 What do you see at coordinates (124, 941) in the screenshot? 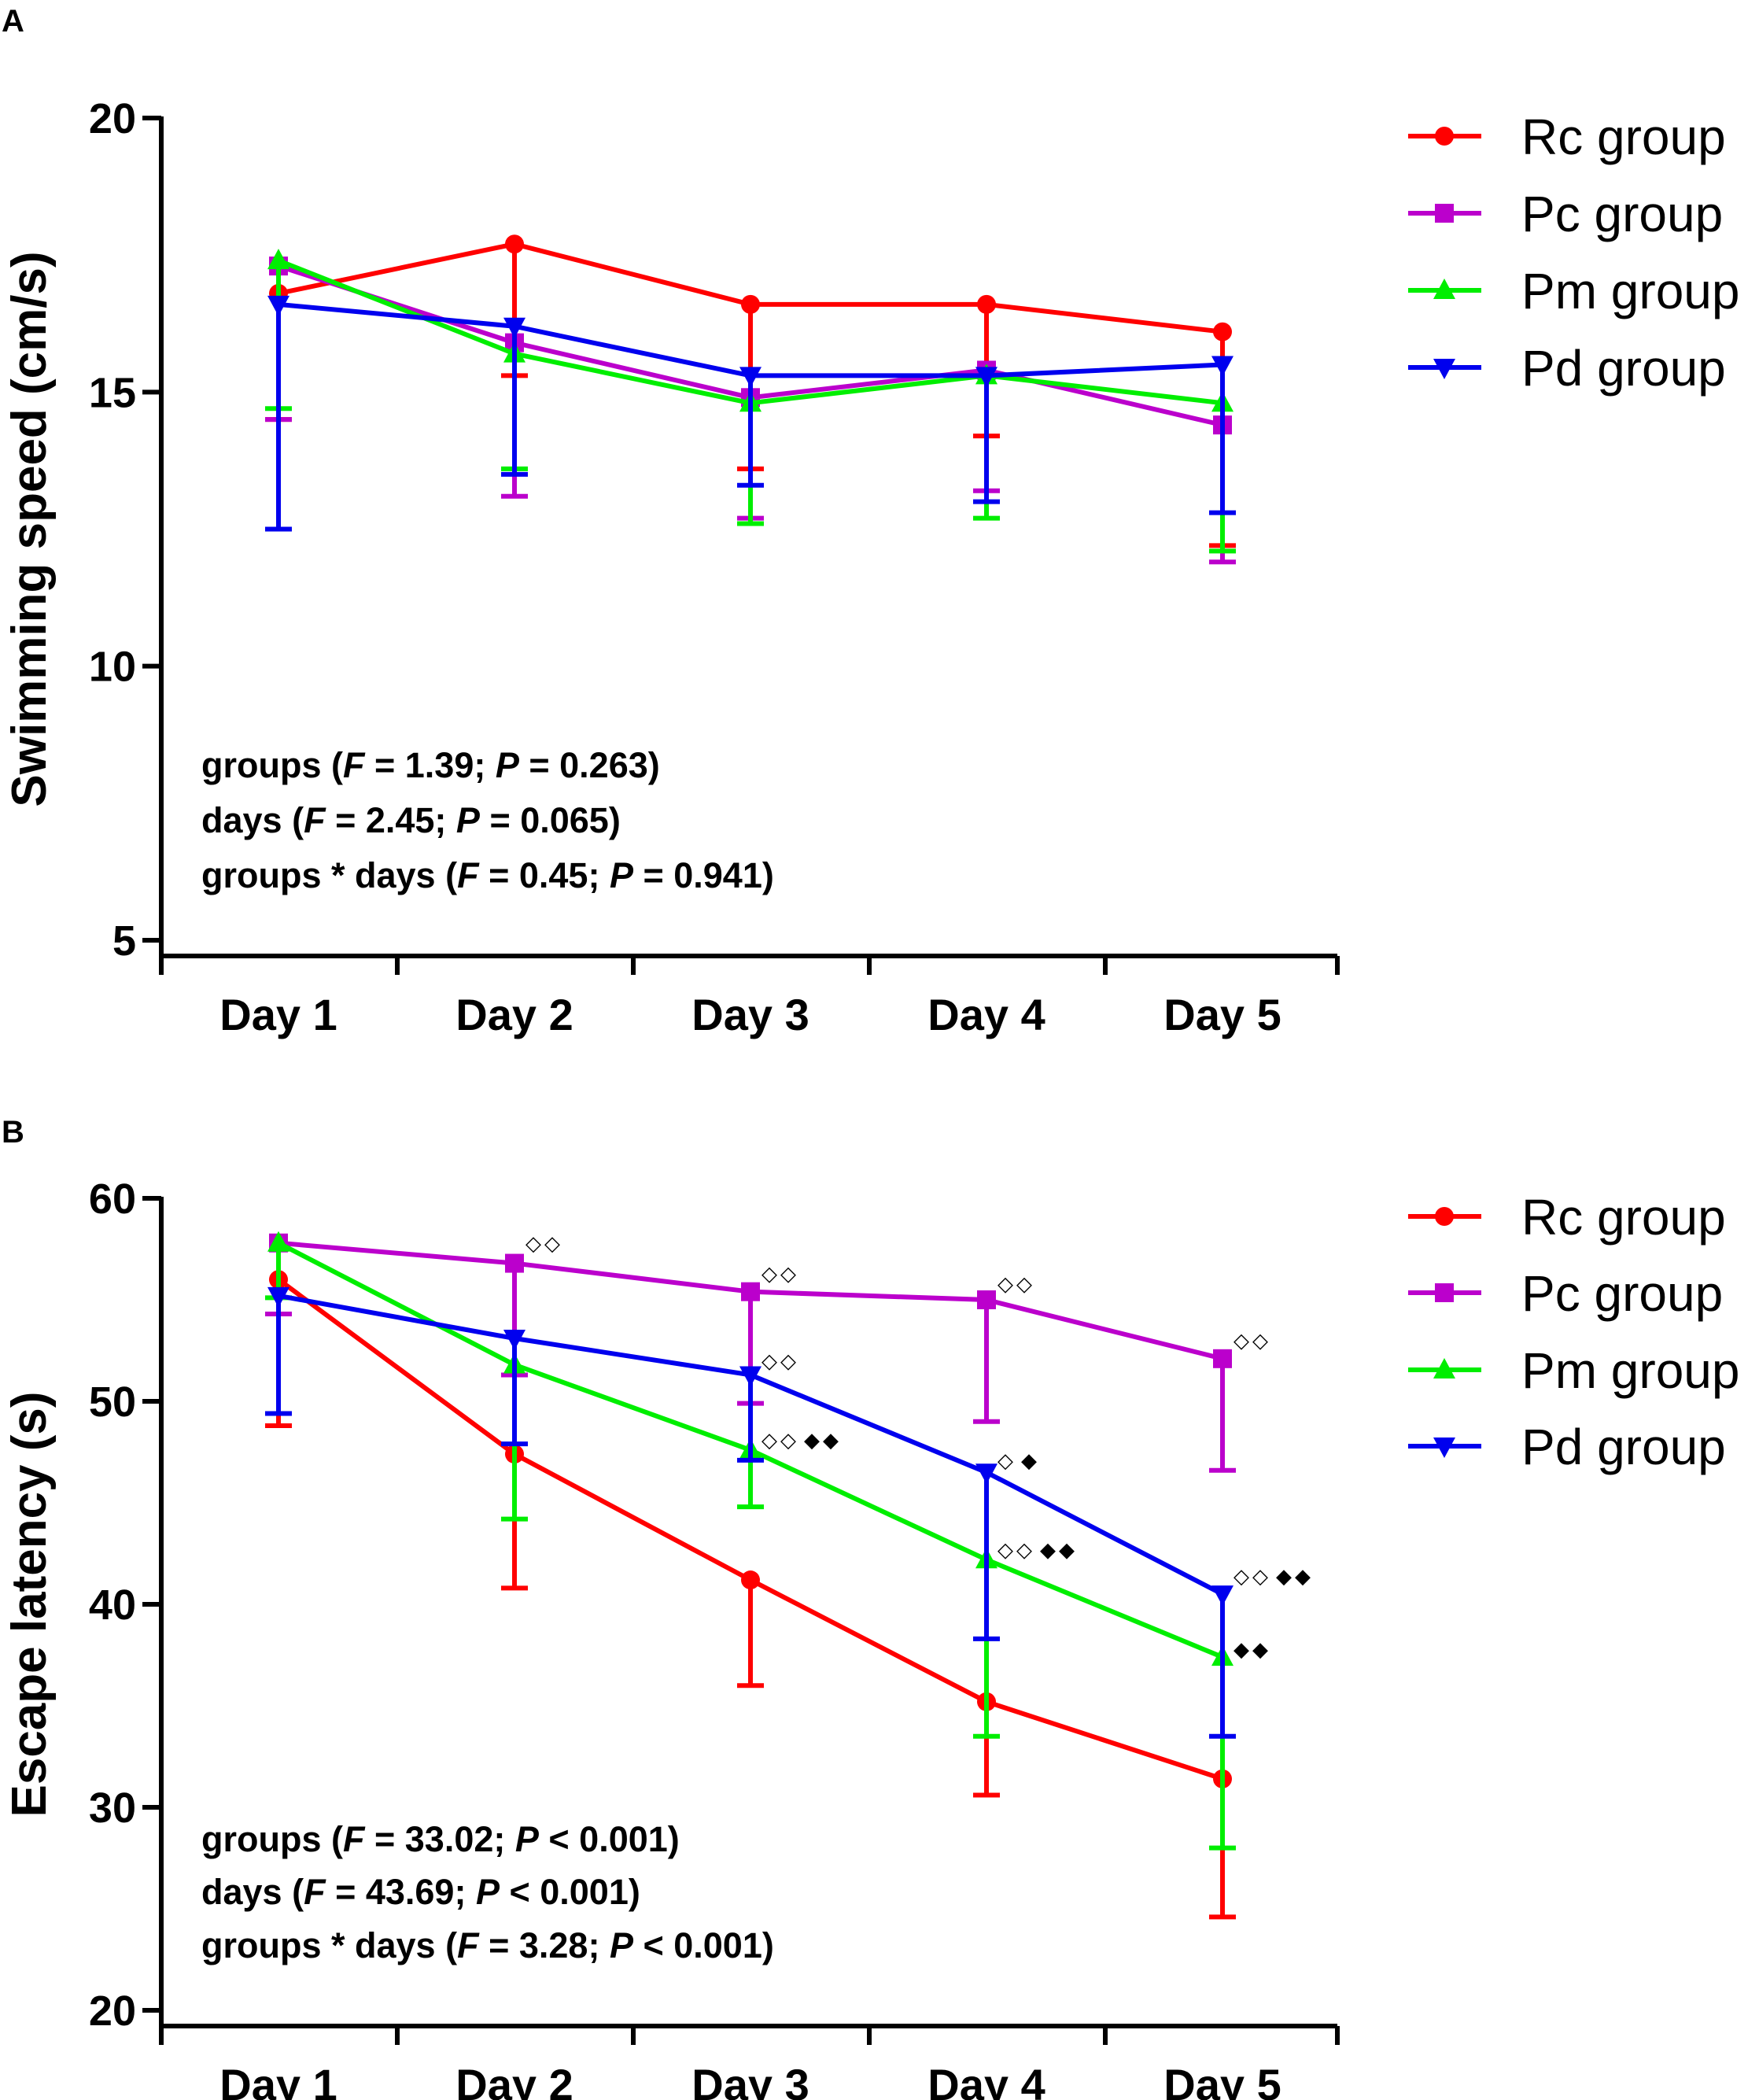
I see `panel-a-y-tick-label: 5` at bounding box center [124, 941].